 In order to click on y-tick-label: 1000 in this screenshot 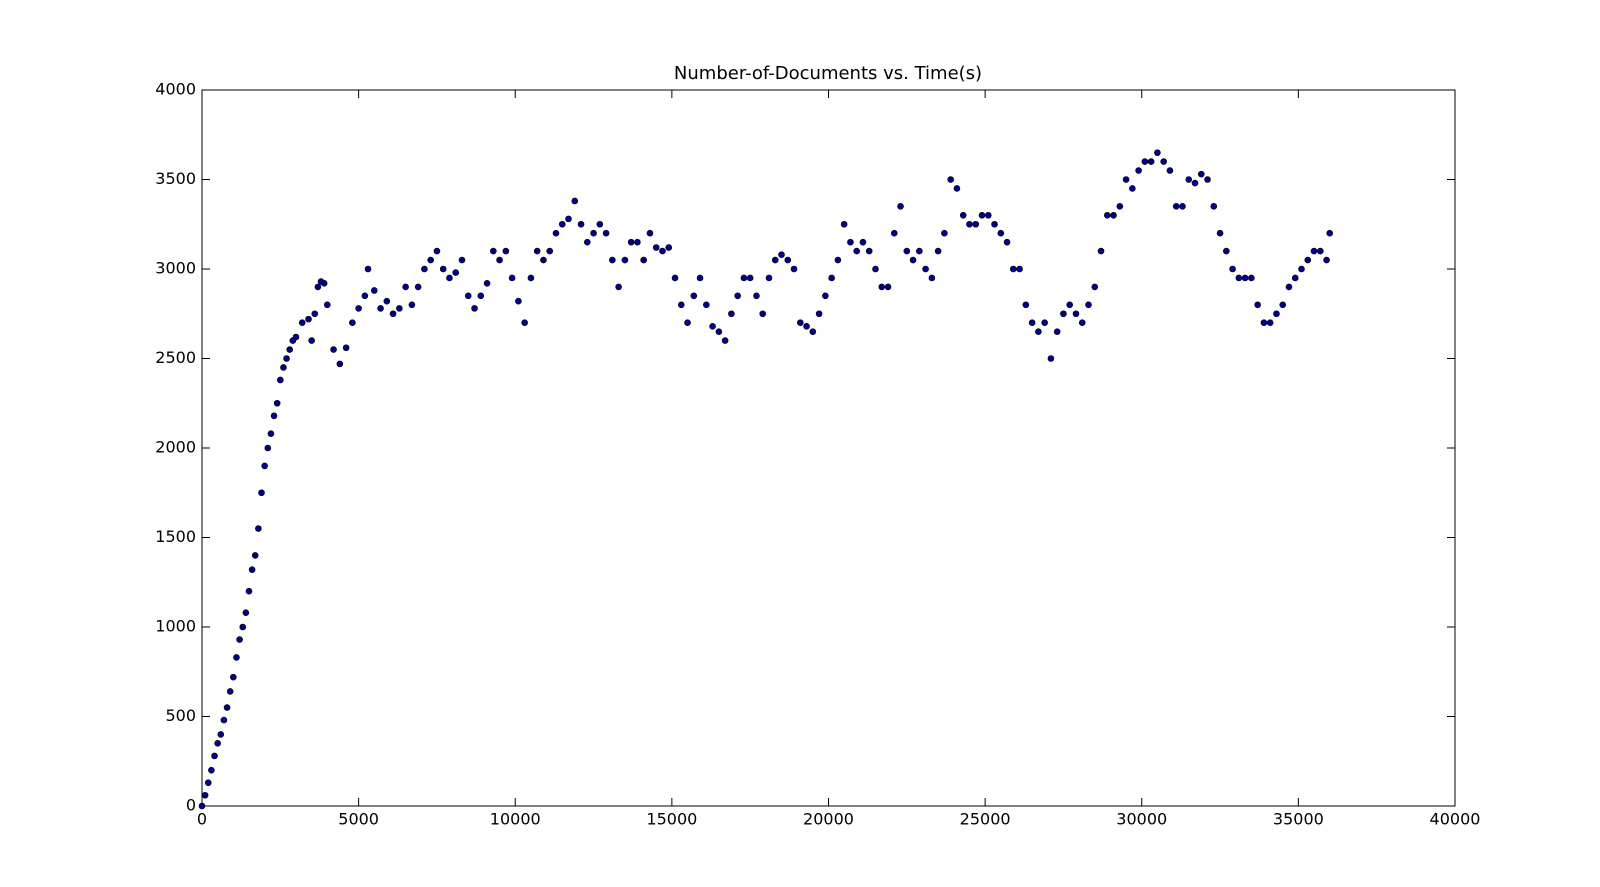, I will do `click(175, 626)`.